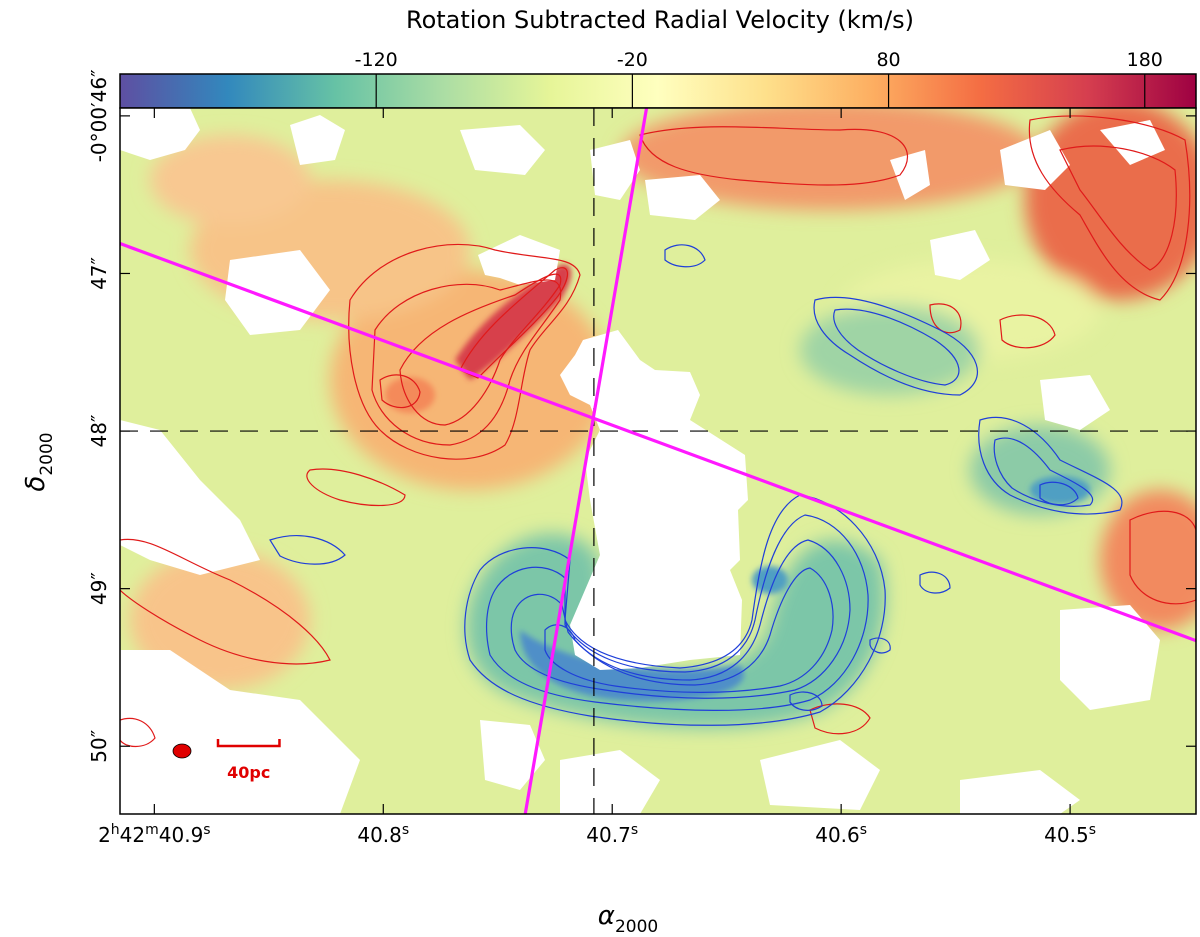 This screenshot has height=937, width=1200. What do you see at coordinates (99, 588) in the screenshot?
I see `y-tick-label: 49″` at bounding box center [99, 588].